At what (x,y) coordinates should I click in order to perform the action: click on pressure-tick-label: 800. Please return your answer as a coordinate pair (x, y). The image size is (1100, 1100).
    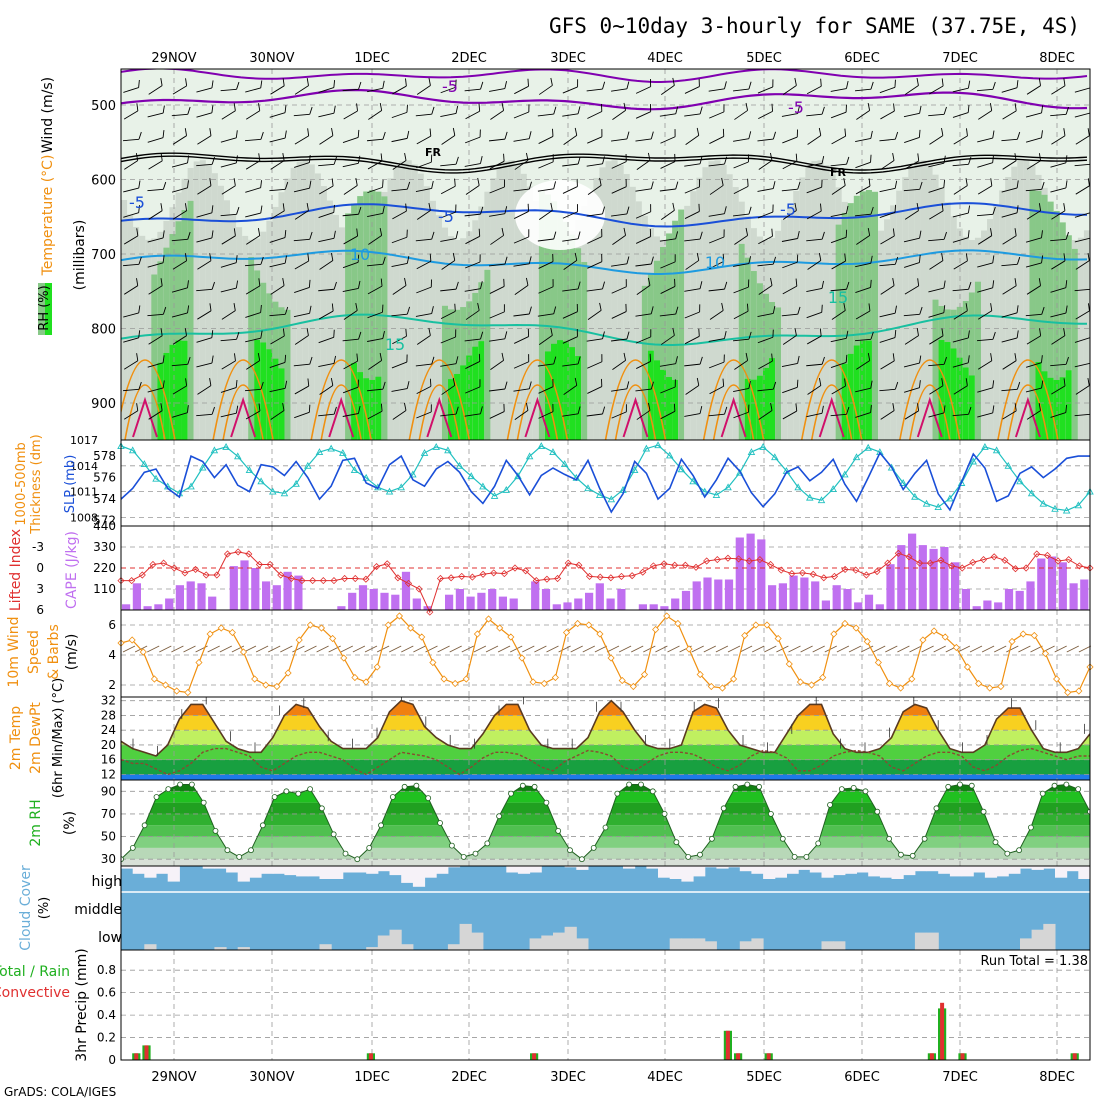
    Looking at the image, I should click on (103, 330).